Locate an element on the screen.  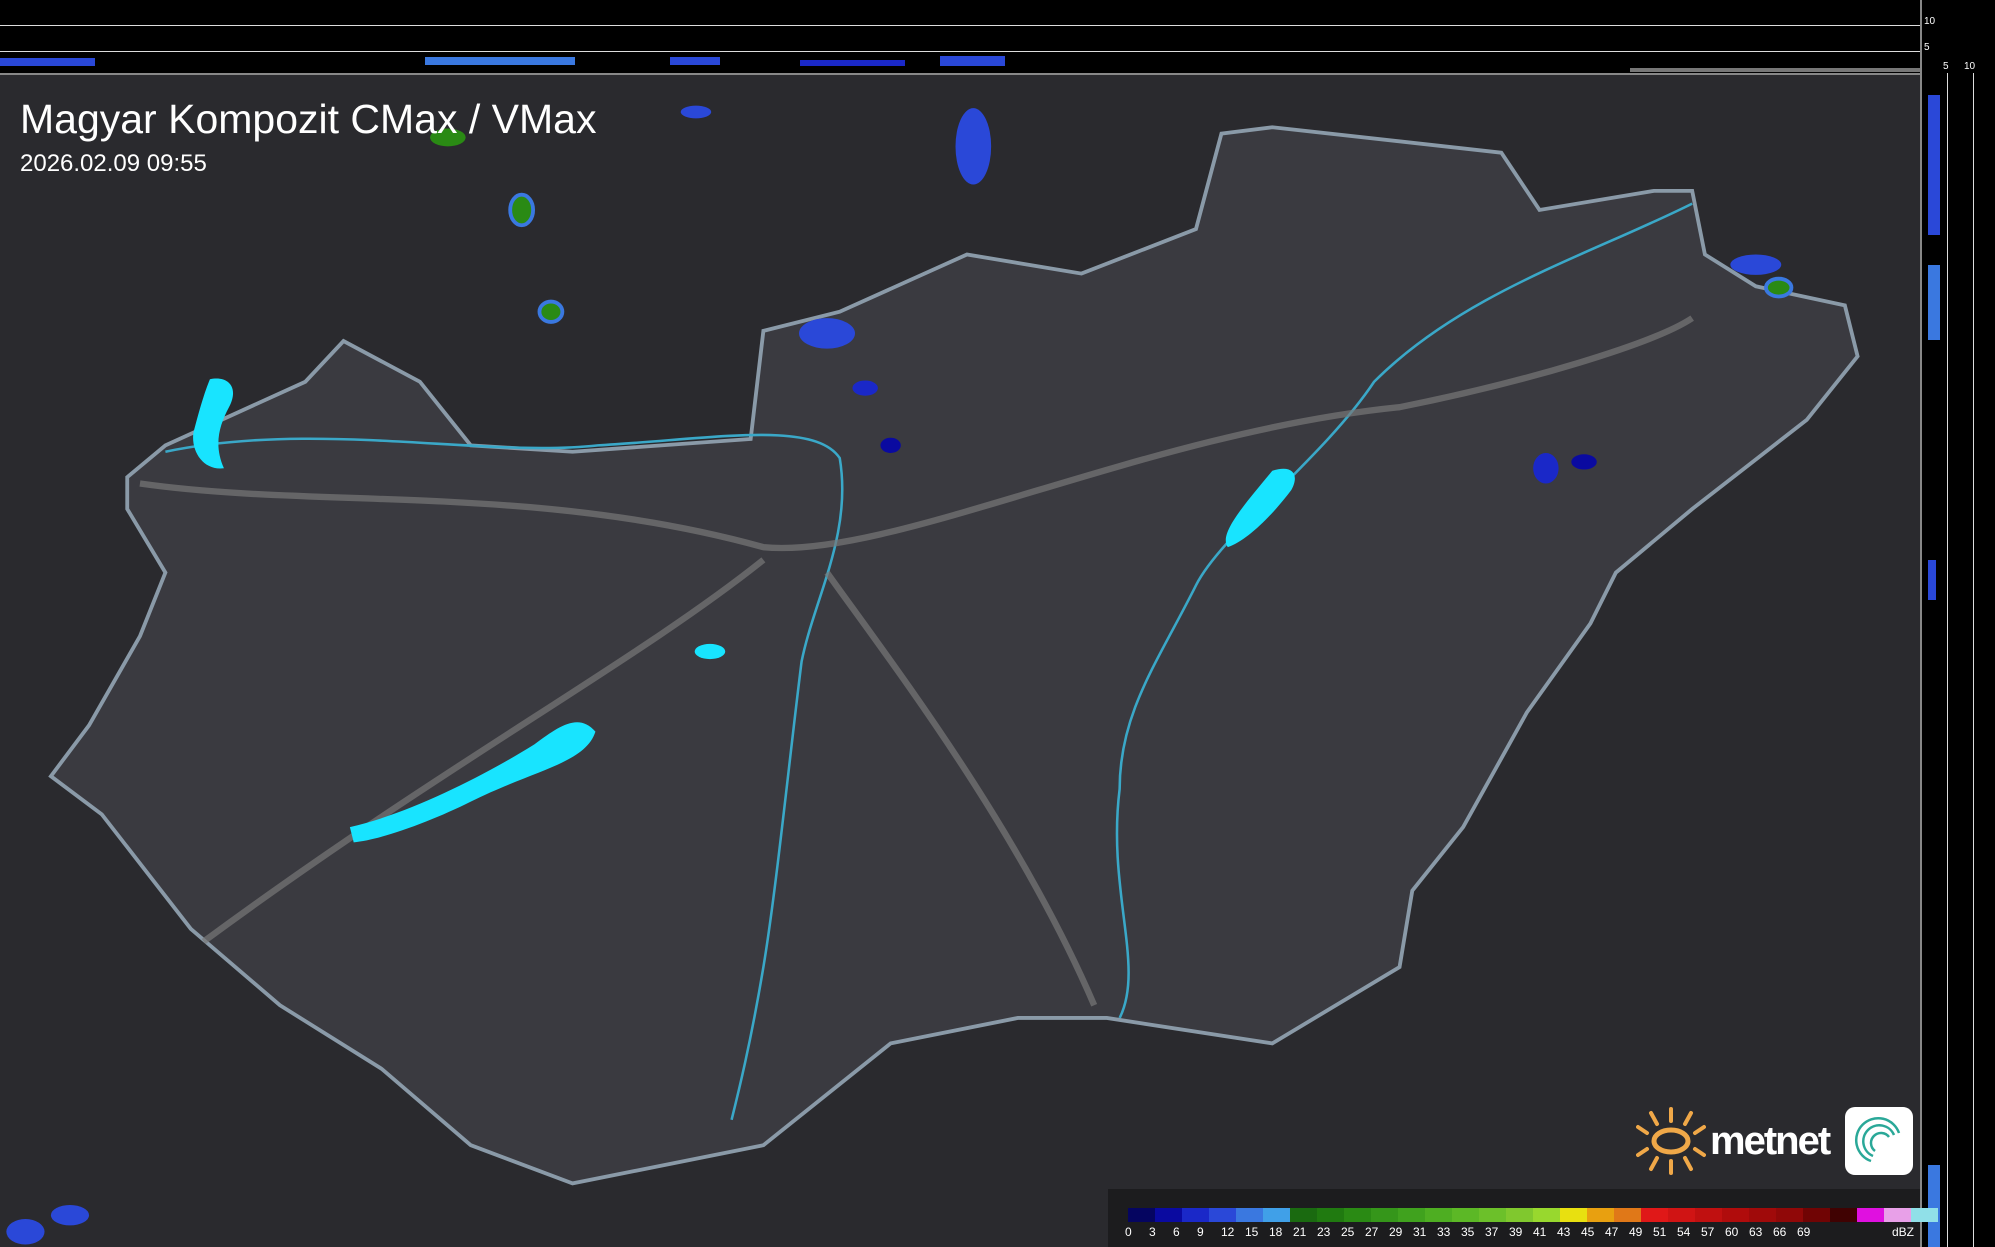
legend-tick-label: 21 is located at coordinates (1300, 1232).